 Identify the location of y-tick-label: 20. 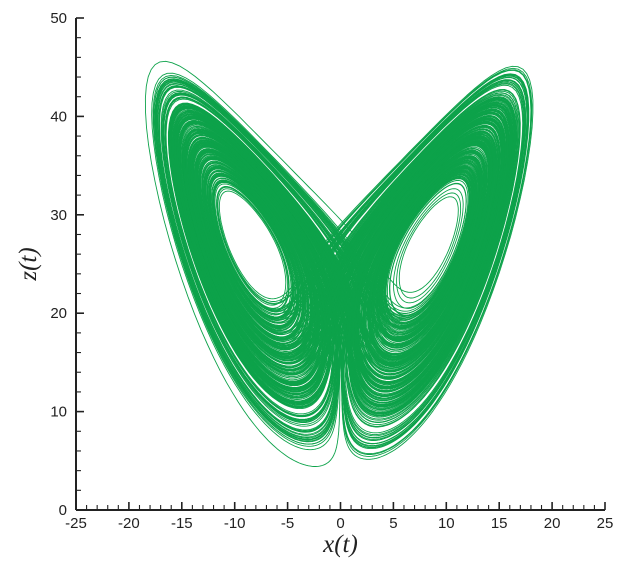
(58, 313).